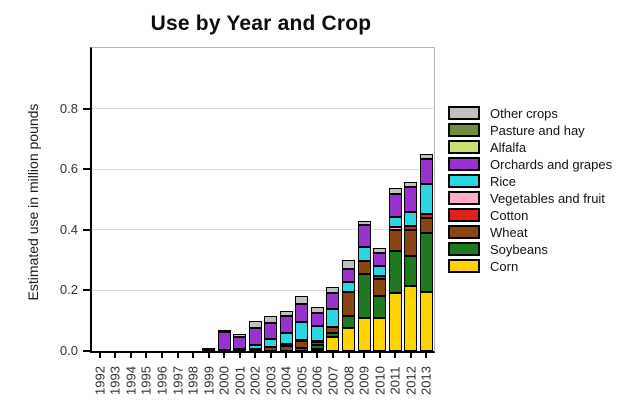 The height and width of the screenshot is (407, 630). Describe the element at coordinates (302, 380) in the screenshot. I see `x-tick-label: 2005` at that location.